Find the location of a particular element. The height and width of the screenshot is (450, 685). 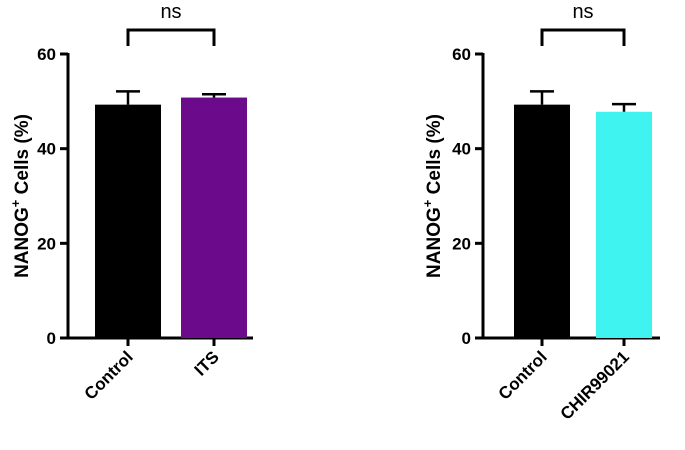

bar-chir99021 is located at coordinates (624, 224).